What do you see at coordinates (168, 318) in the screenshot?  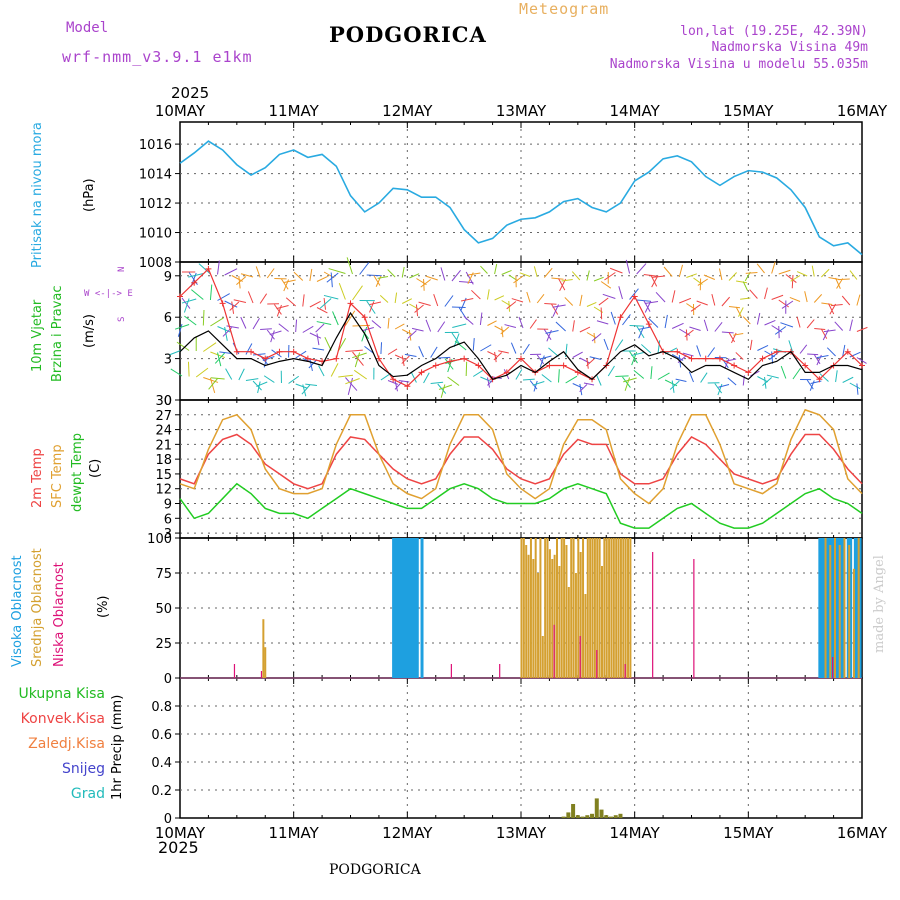 I see `y-tick-label: 6` at bounding box center [168, 318].